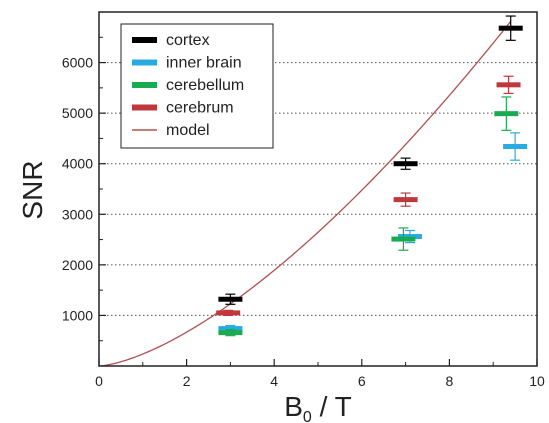 The image size is (549, 423). Describe the element at coordinates (144, 62) in the screenshot. I see `legend-swatch-inner-brain` at that location.